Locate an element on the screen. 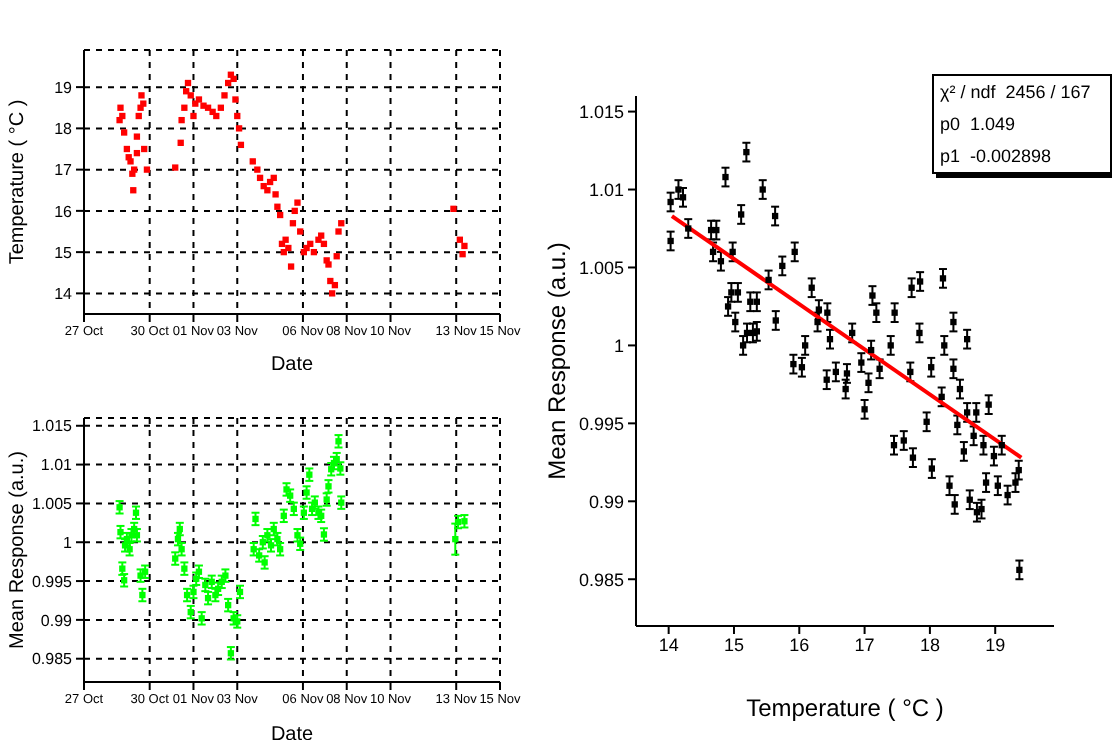  y-tick-label: 14 is located at coordinates (64, 294).